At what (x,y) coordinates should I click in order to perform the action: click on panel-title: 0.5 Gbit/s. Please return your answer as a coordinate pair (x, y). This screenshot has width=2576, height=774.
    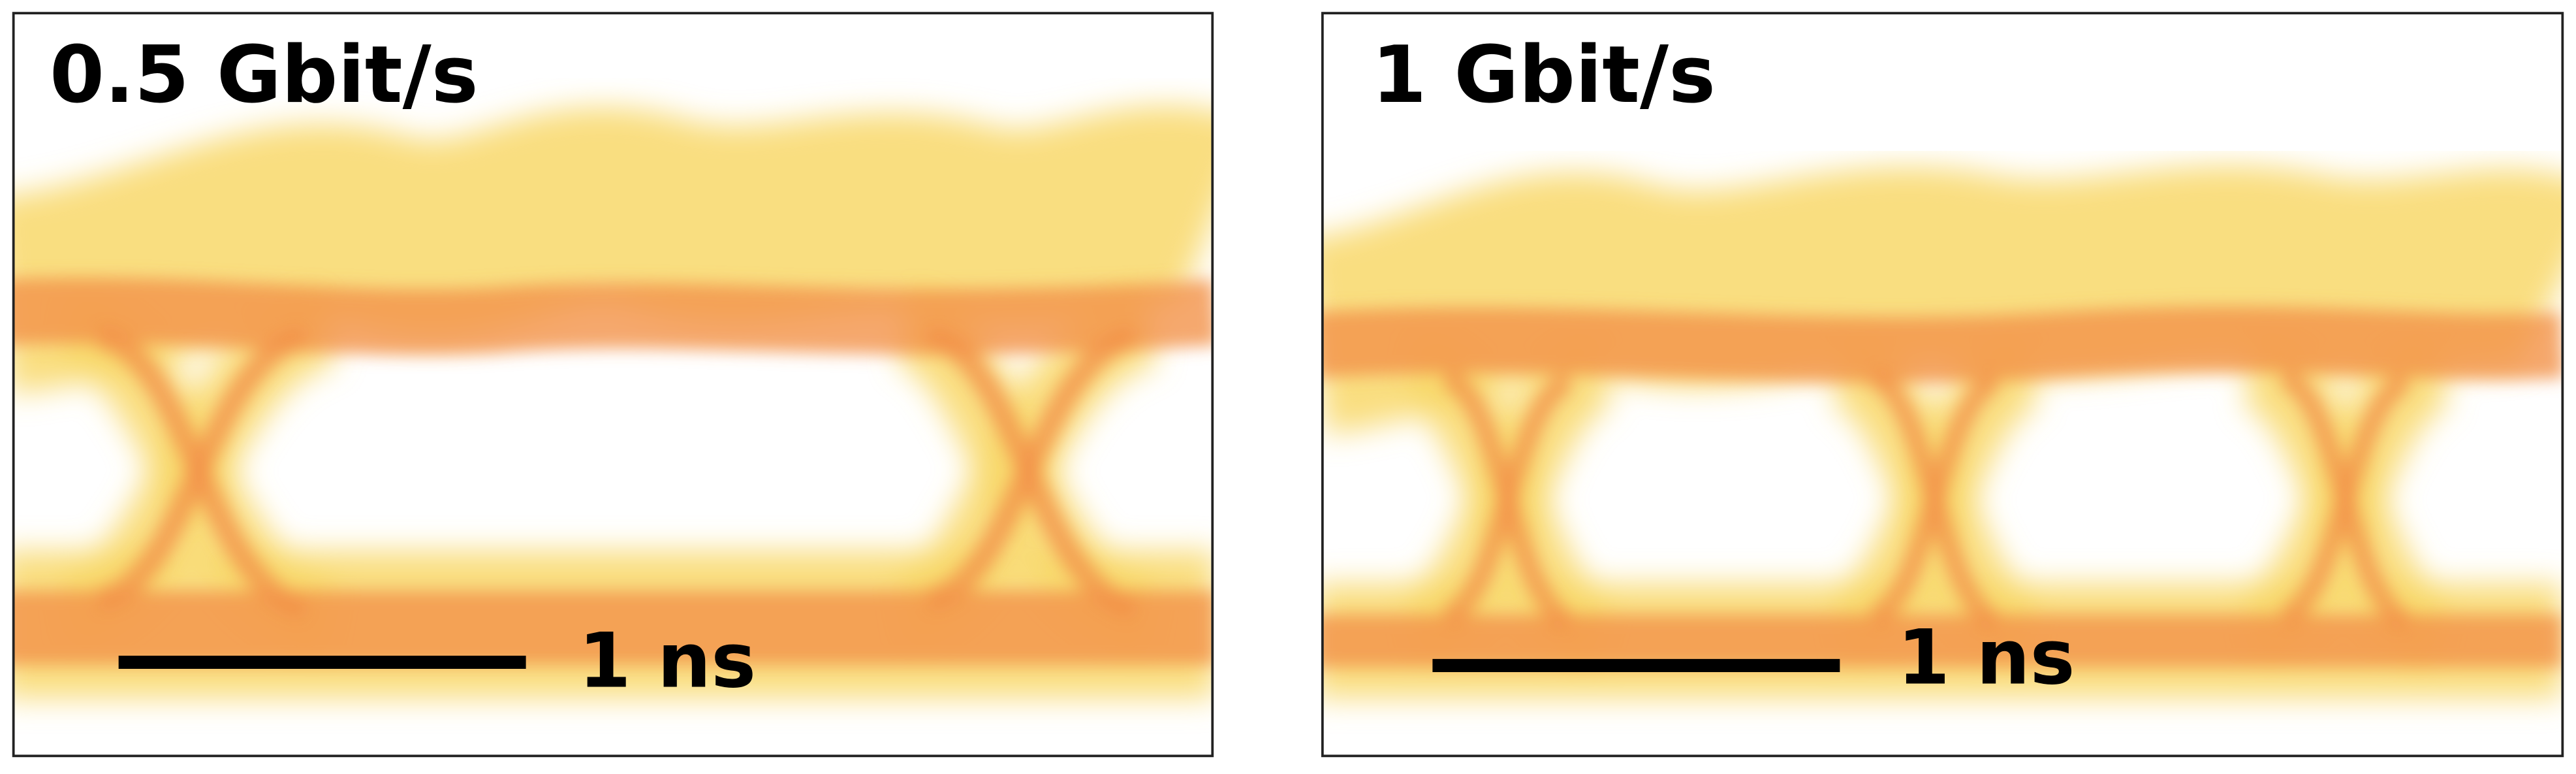
    Looking at the image, I should click on (264, 75).